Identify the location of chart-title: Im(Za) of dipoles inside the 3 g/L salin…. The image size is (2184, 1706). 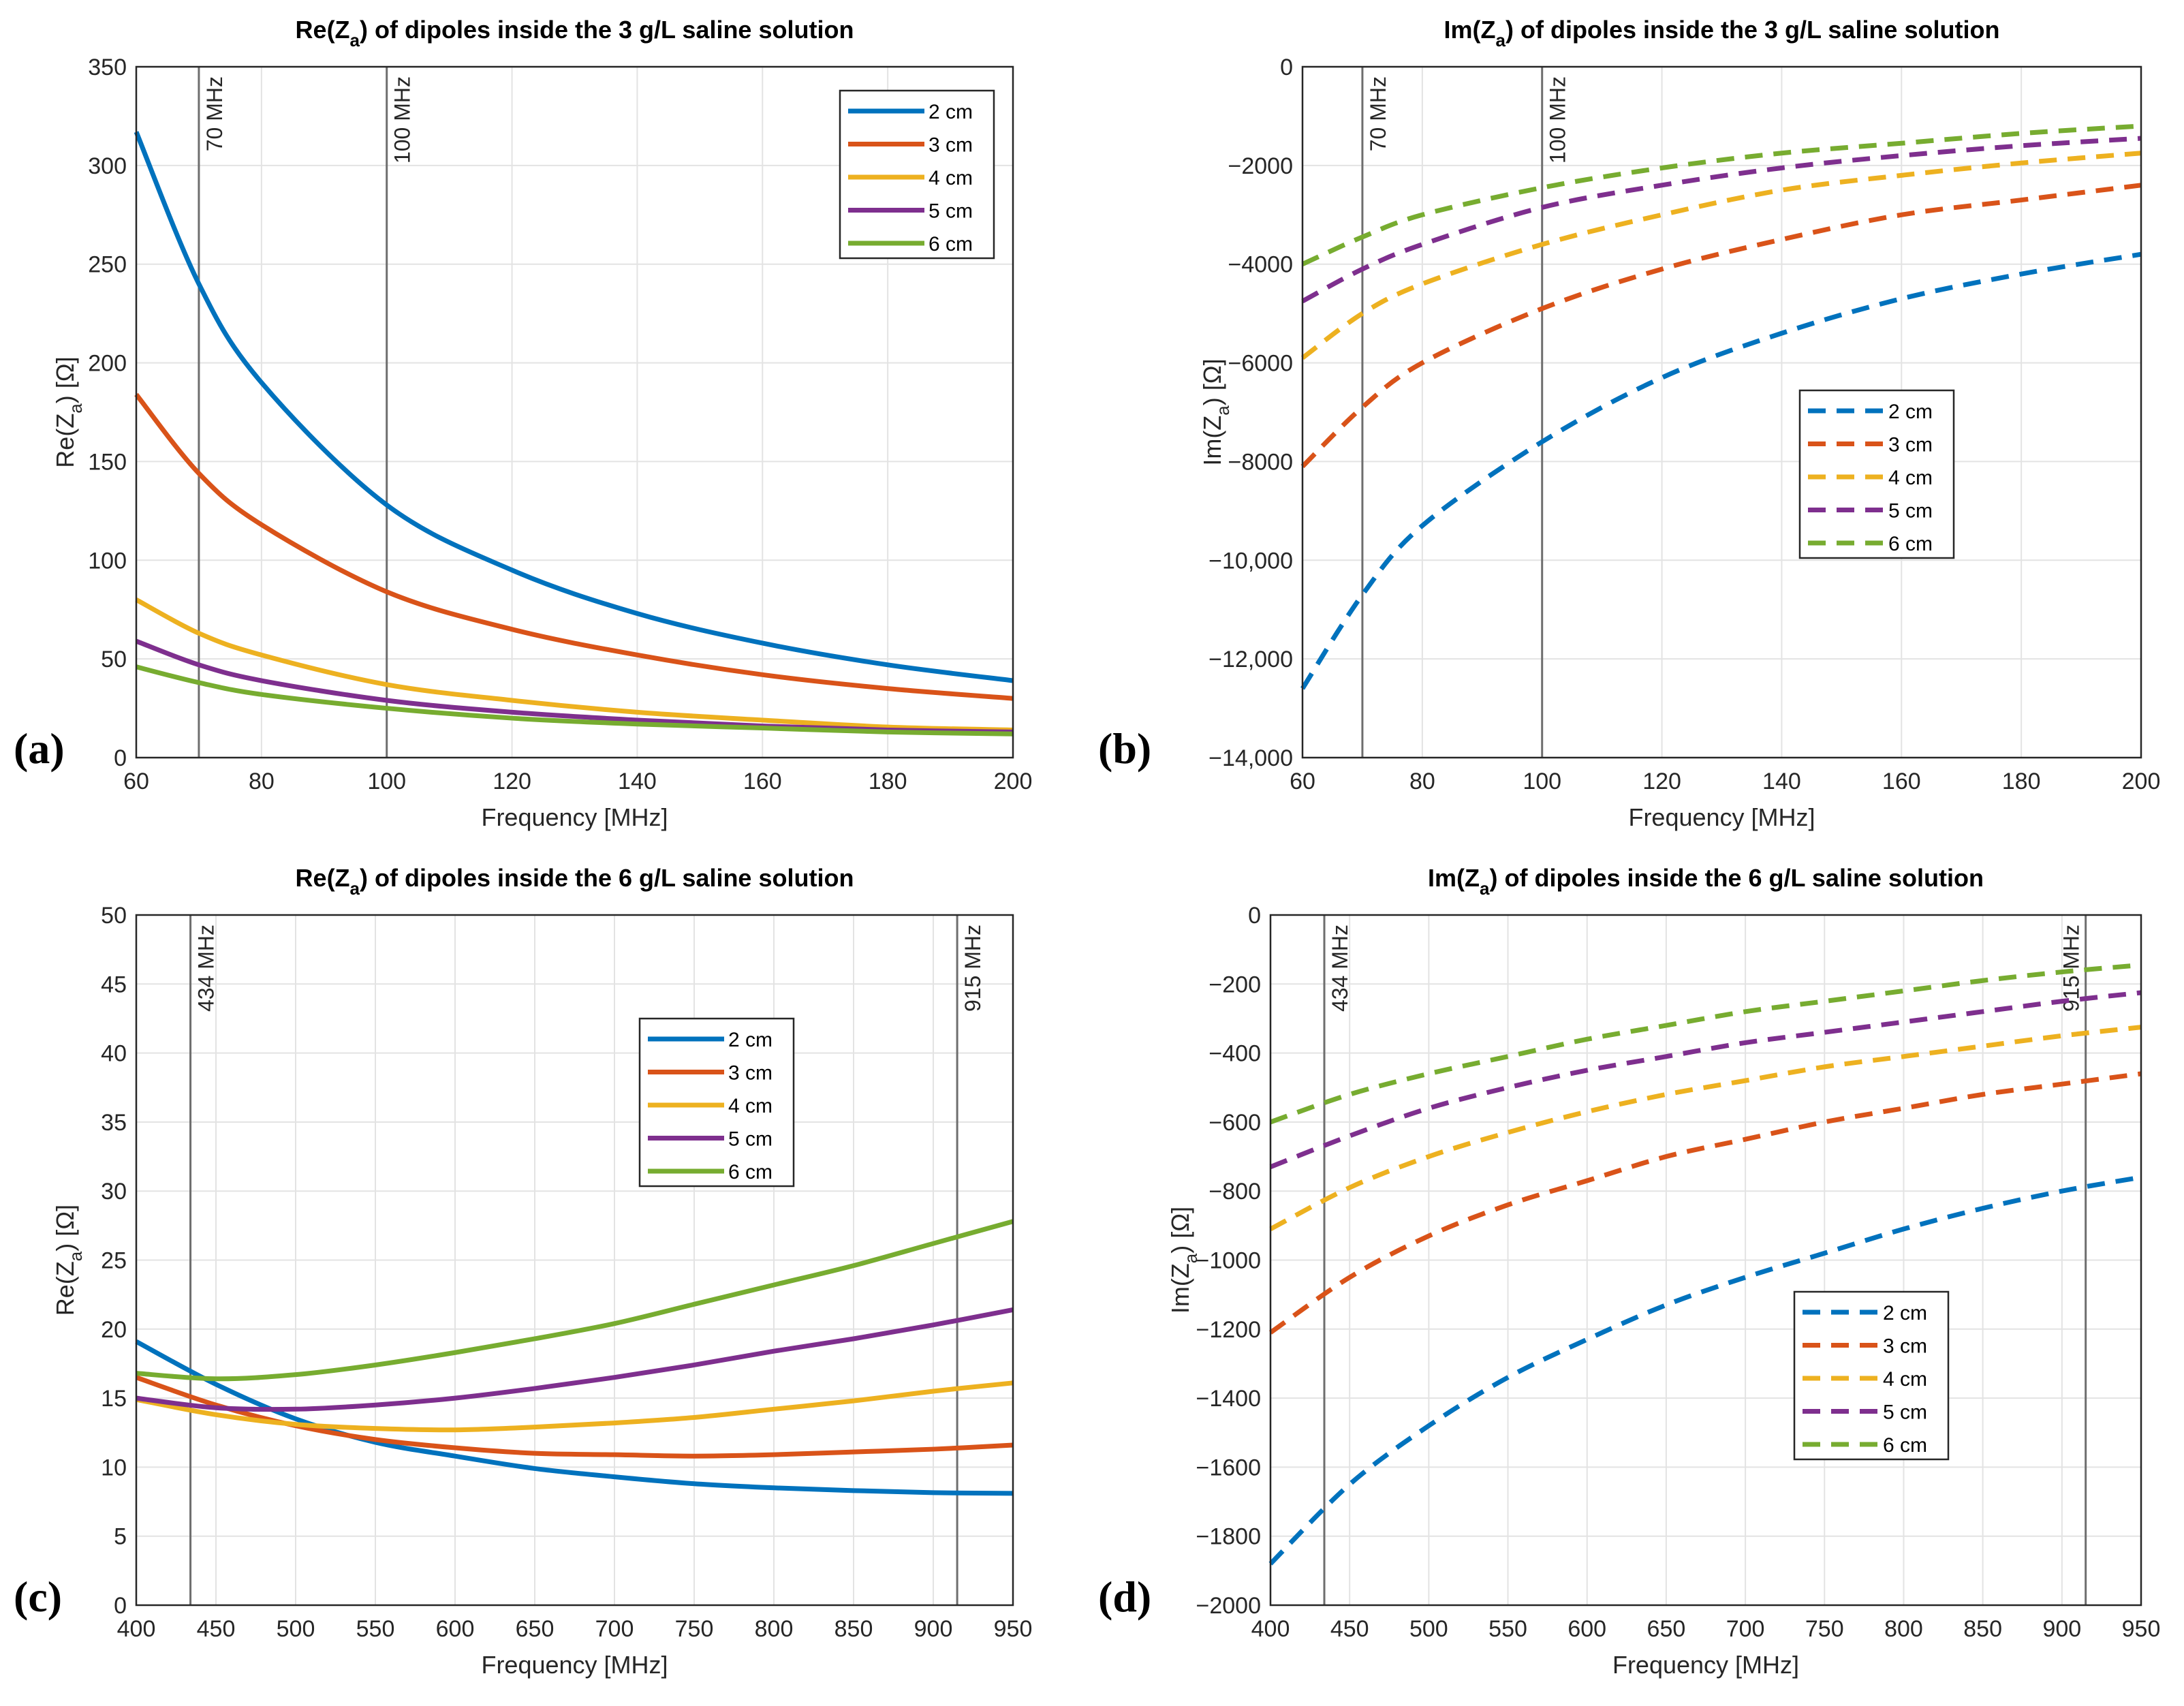
(1722, 33).